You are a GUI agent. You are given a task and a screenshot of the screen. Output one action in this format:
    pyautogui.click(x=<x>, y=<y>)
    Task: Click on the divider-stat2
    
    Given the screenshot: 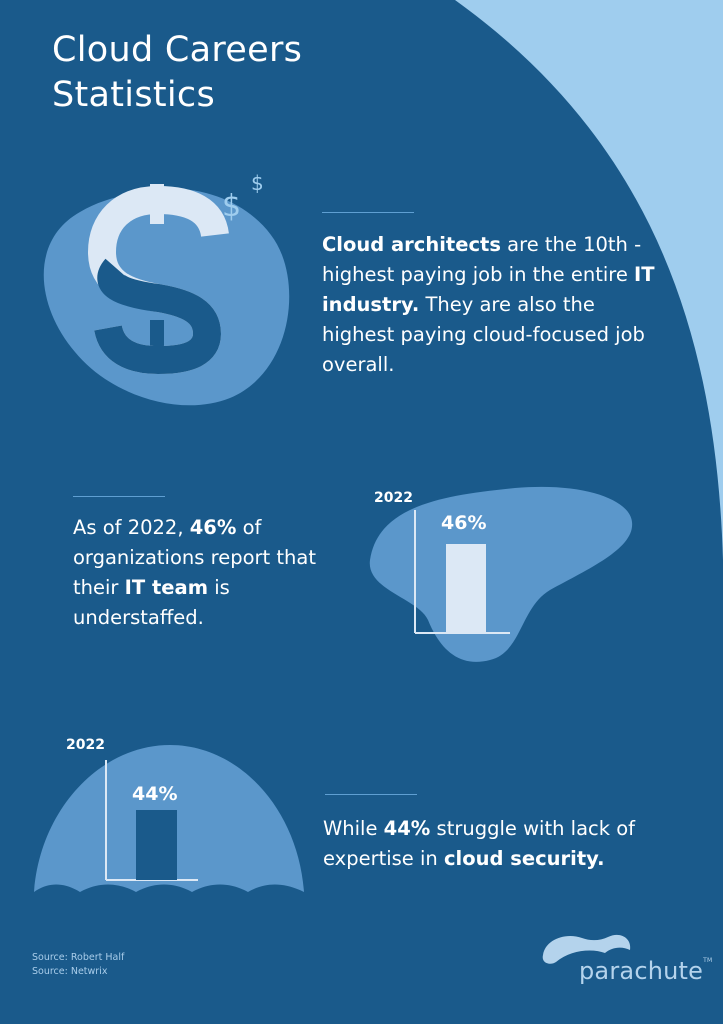 What is the action you would take?
    pyautogui.click(x=119, y=496)
    